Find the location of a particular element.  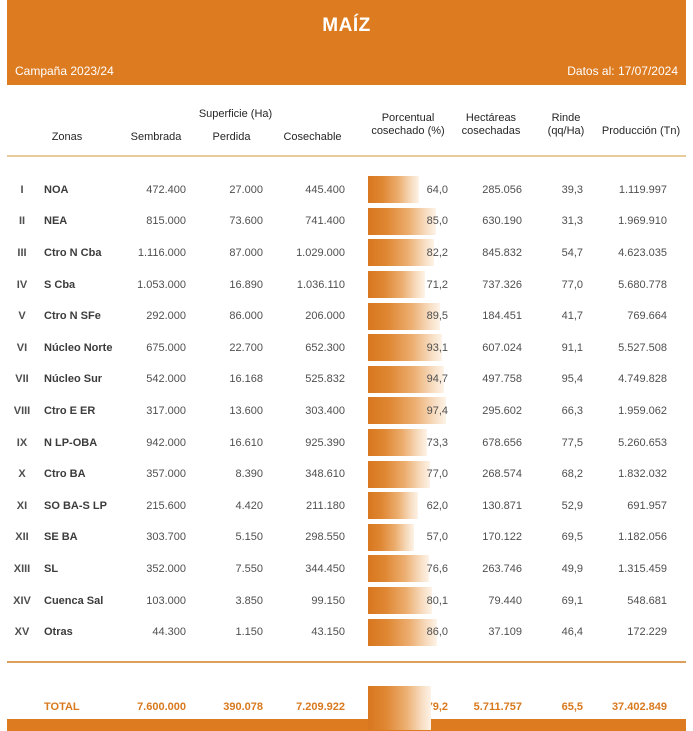

rinde-value: 52,9 is located at coordinates (572, 505).